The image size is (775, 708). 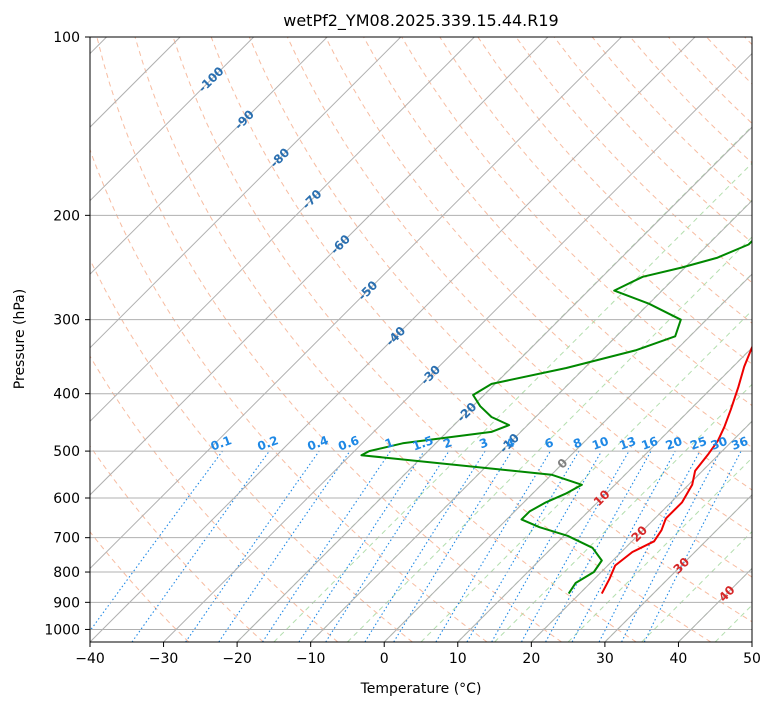 What do you see at coordinates (679, 659) in the screenshot?
I see `x-tick-label: 40` at bounding box center [679, 659].